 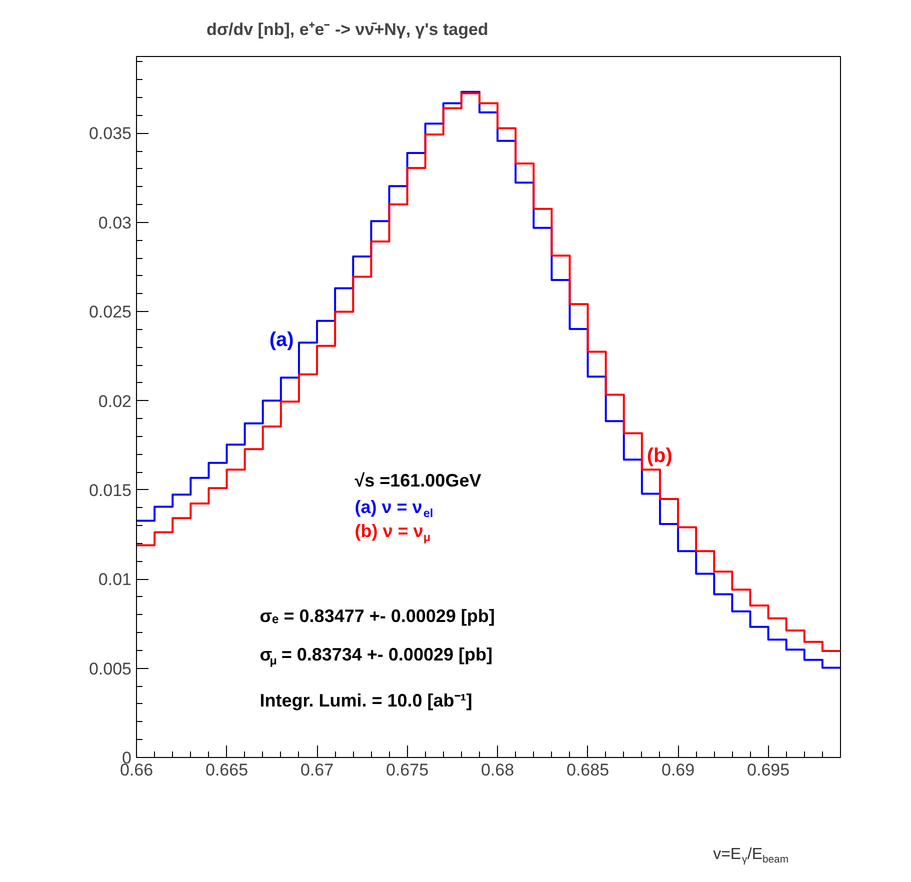 I want to click on x-tick-label: 0.675, so click(x=407, y=770).